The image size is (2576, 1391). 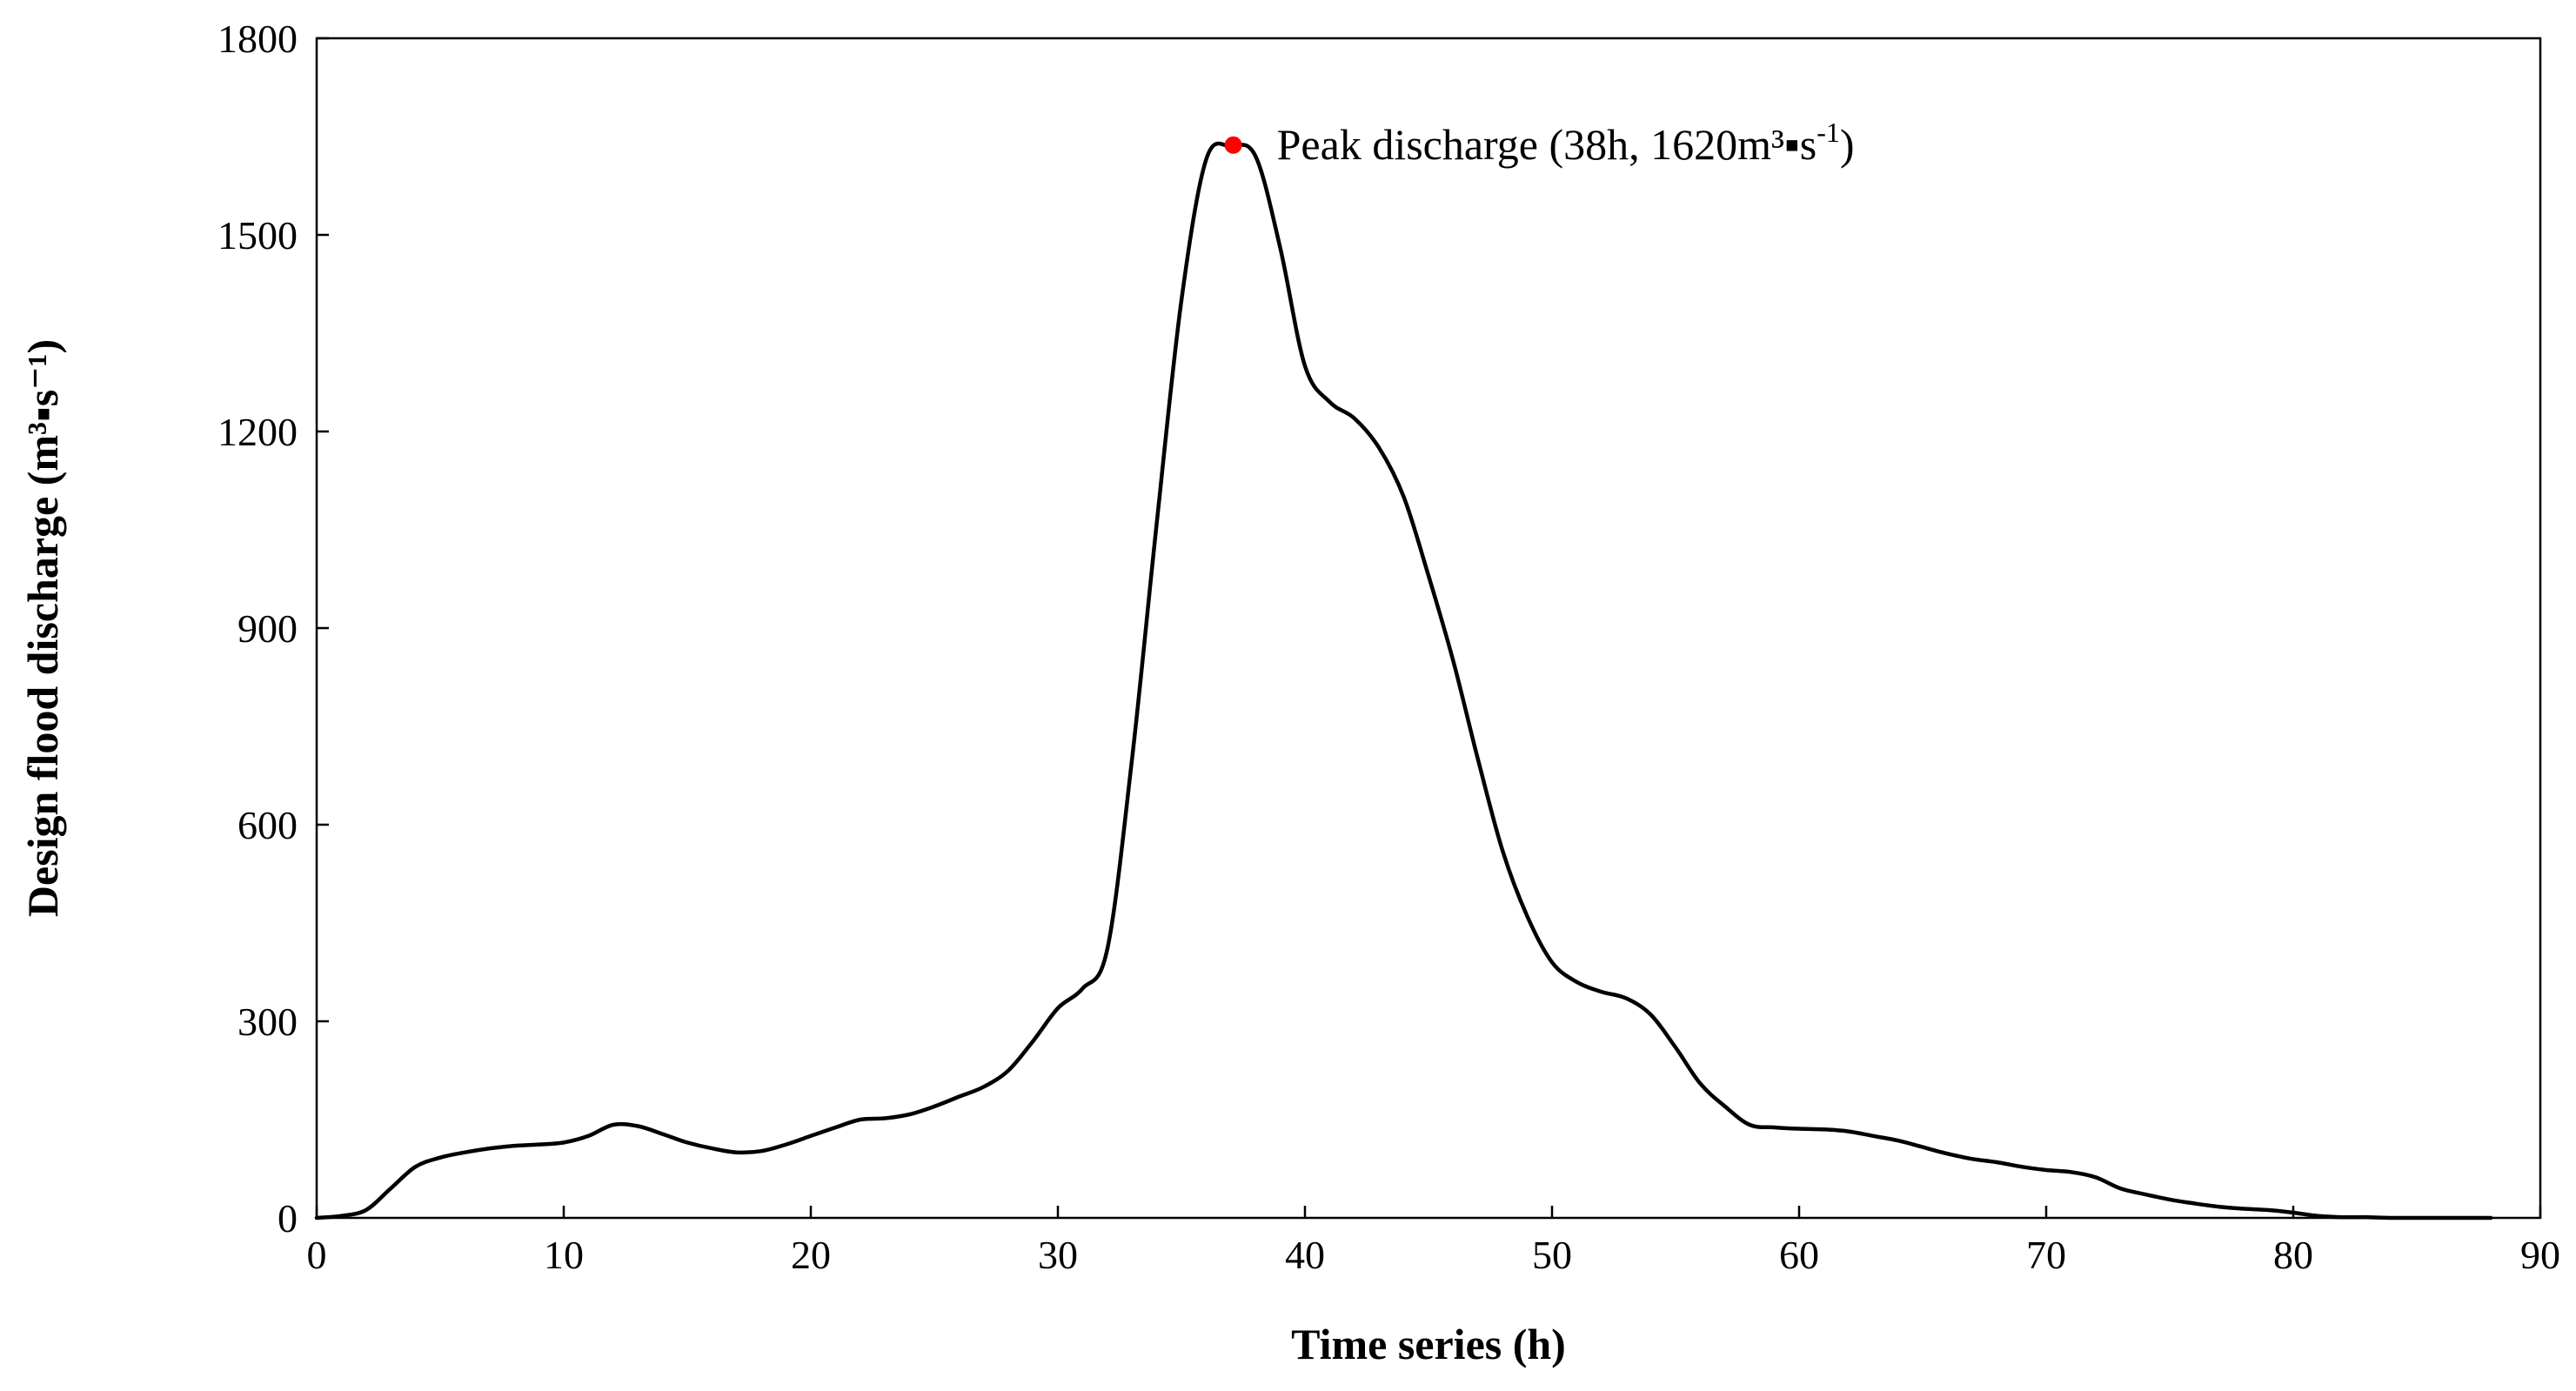 I want to click on annotation-layer: Peak discharge (38h, 1620m³▪s-1), so click(x=1539, y=143).